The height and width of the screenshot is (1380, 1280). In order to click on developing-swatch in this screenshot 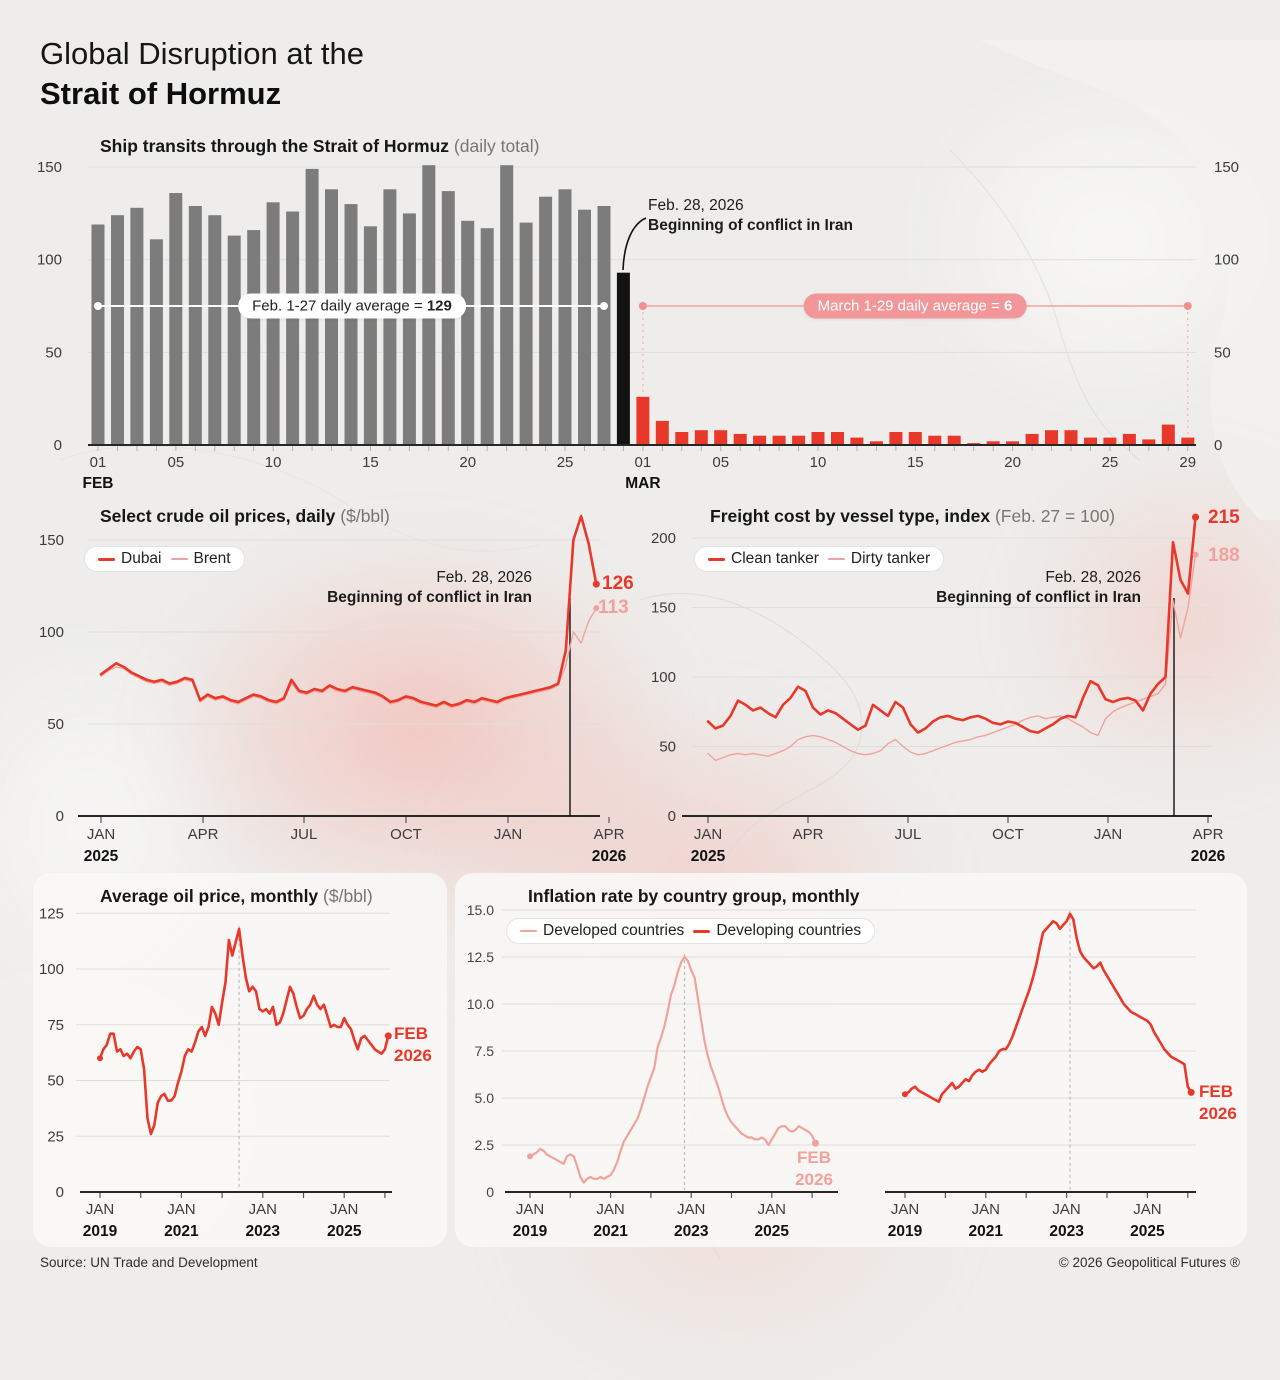, I will do `click(702, 931)`.